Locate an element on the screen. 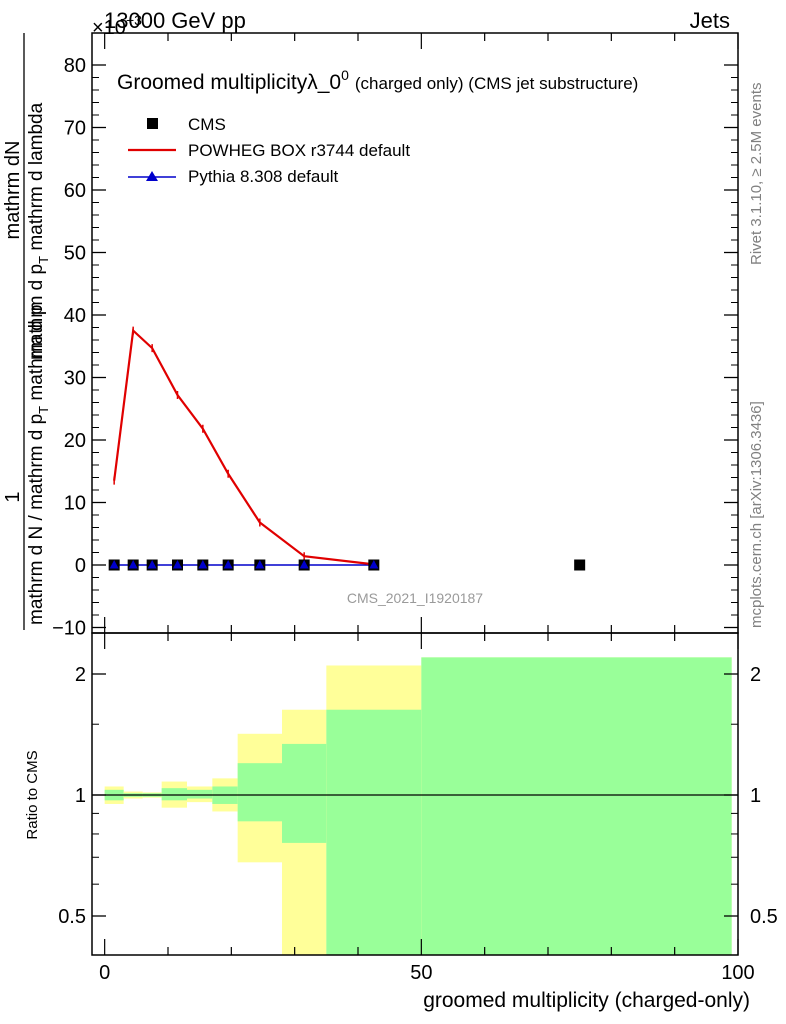 The height and width of the screenshot is (1024, 786). exponent-label: ×10⁻³ is located at coordinates (117, 25).